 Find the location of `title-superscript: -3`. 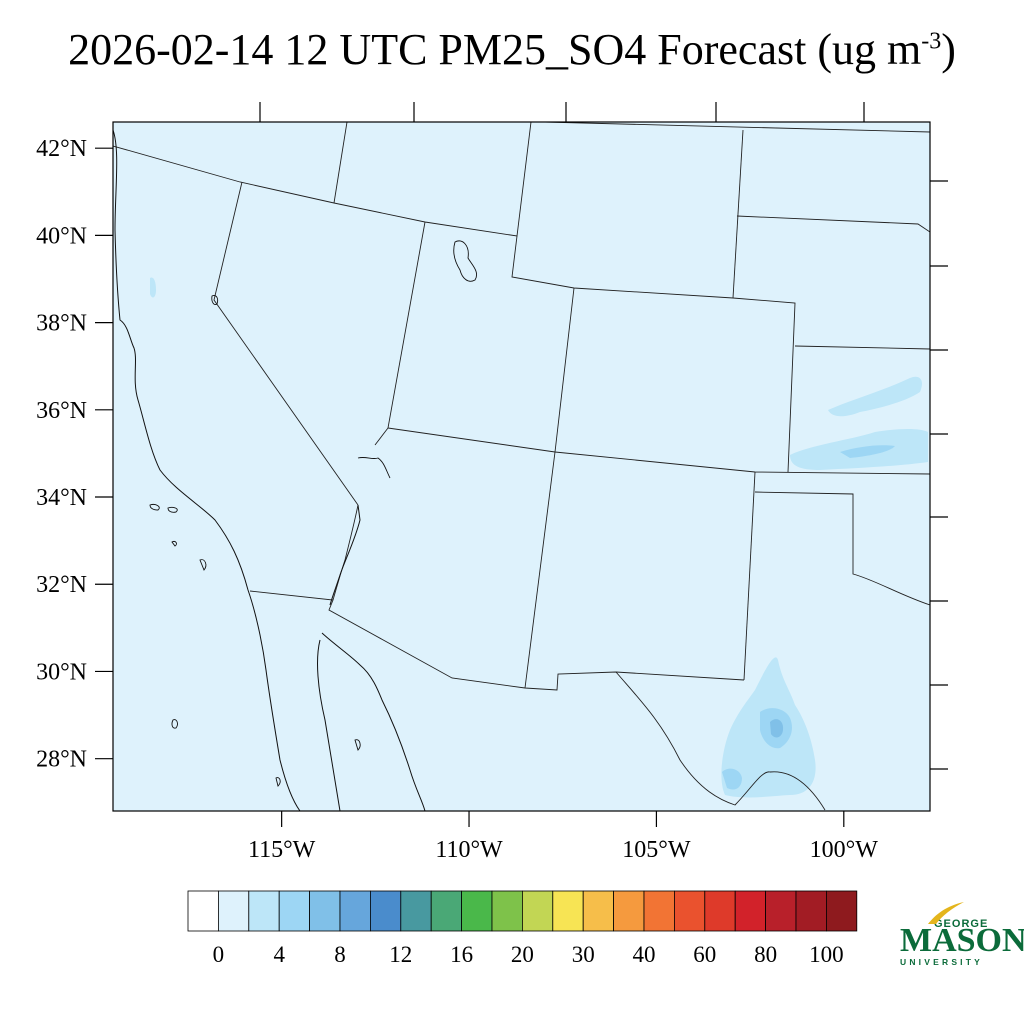

title-superscript: -3 is located at coordinates (931, 41).